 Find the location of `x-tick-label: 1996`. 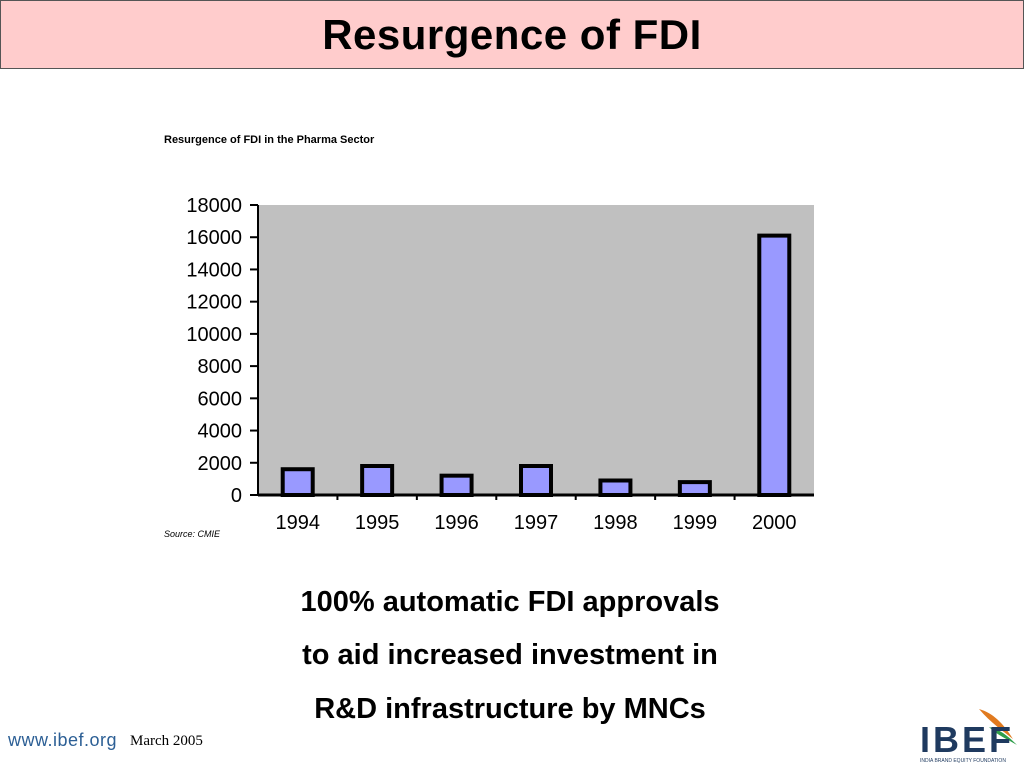

x-tick-label: 1996 is located at coordinates (456, 523).